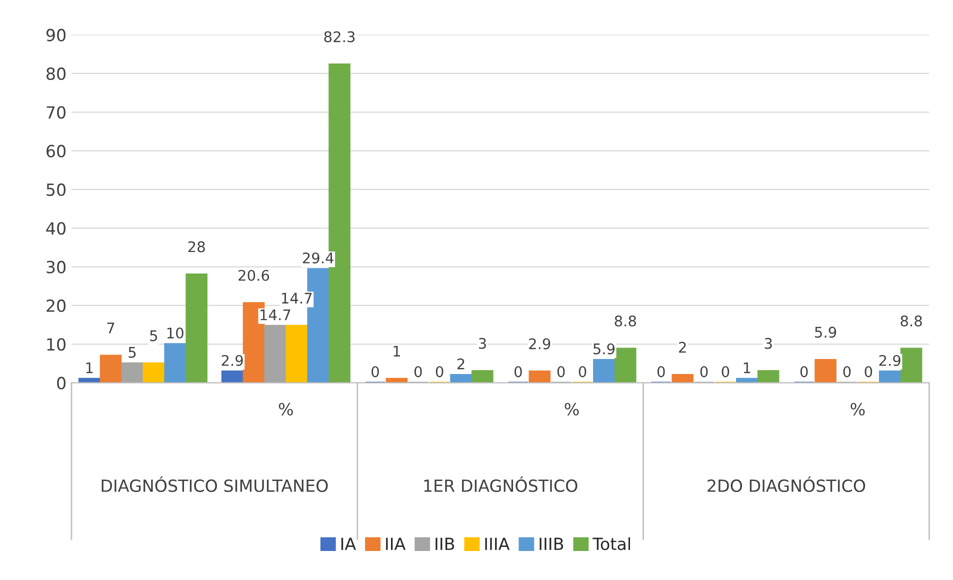 This screenshot has height=580, width=953. Describe the element at coordinates (787, 484) in the screenshot. I see `text: 2DO DIAGNÓSTICO` at that location.